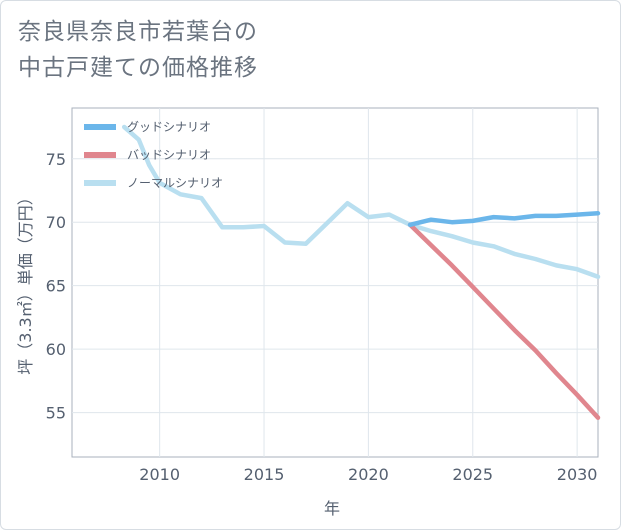  Describe the element at coordinates (264, 474) in the screenshot. I see `x-tick-label: 2015` at that location.